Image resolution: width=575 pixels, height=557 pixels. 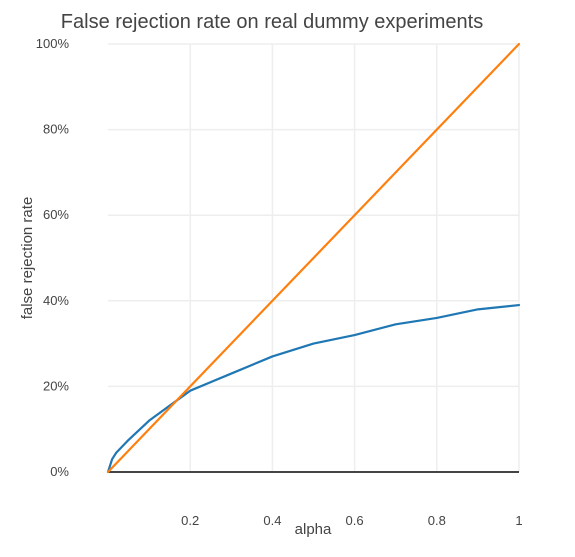 What do you see at coordinates (53, 43) in the screenshot?
I see `y-tick-label: 100%` at bounding box center [53, 43].